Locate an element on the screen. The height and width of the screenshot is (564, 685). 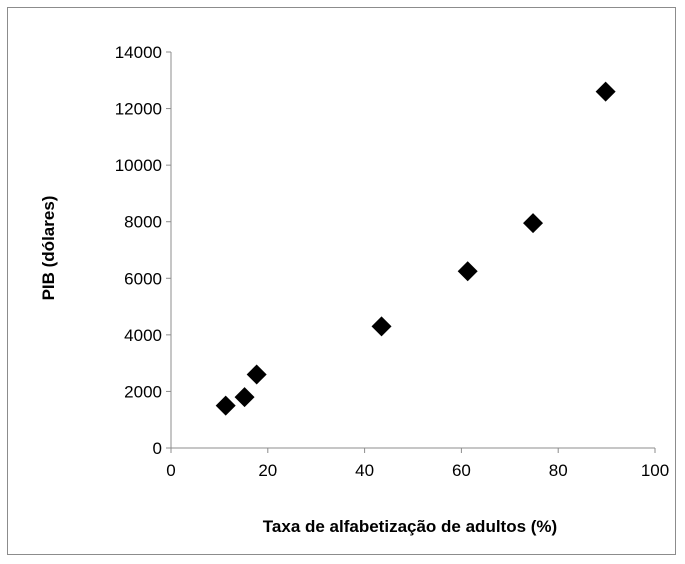
y-tick-label: 8000 is located at coordinates (143, 222).